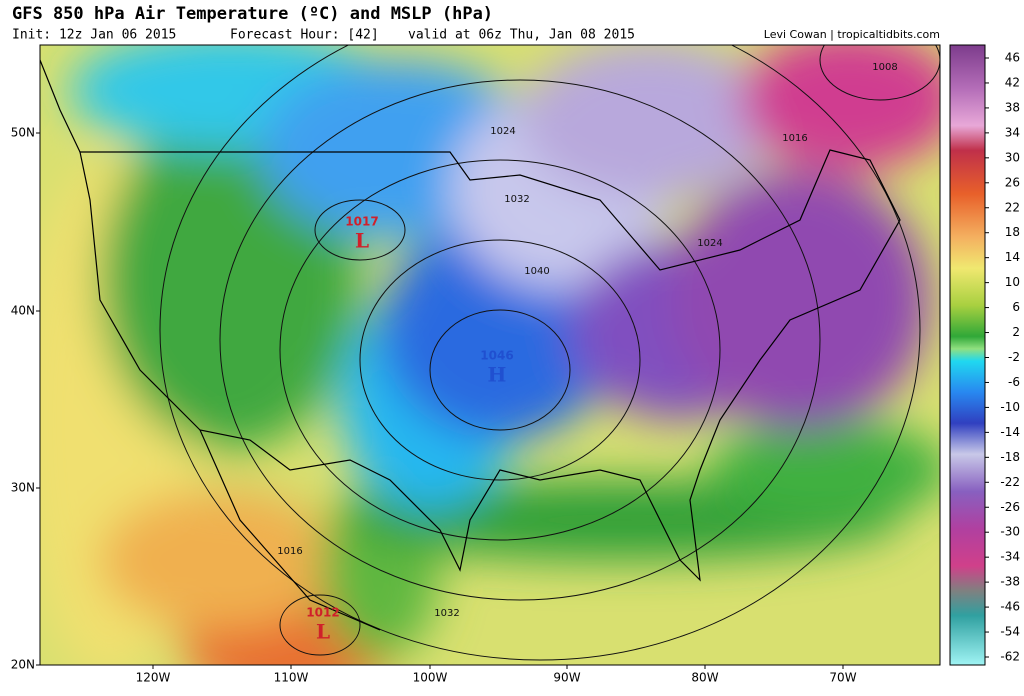 This screenshot has width=1024, height=696. I want to click on init-time: Init: 12z Jan 06 2015, so click(94, 35).